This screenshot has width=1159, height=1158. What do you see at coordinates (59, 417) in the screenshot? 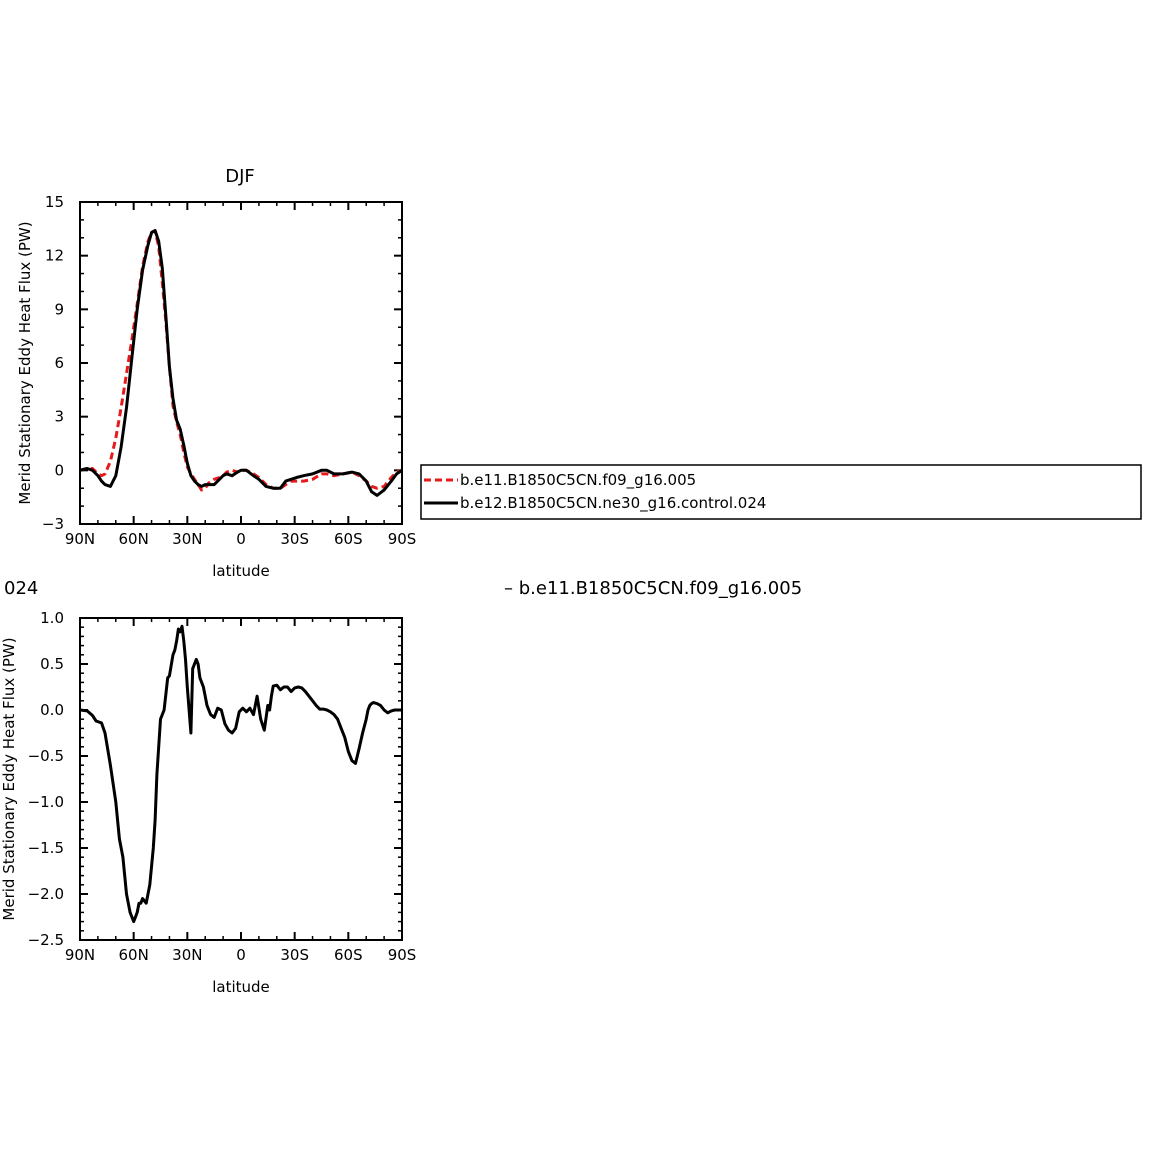
I see `y-tick-label: 3` at bounding box center [59, 417].